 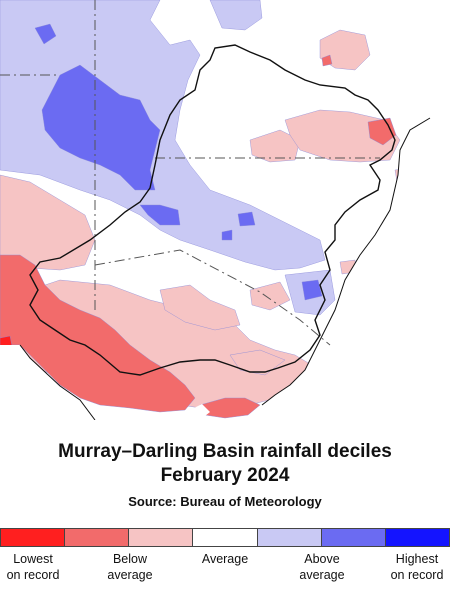 I want to click on above-average-region-east, so click(x=236, y=15).